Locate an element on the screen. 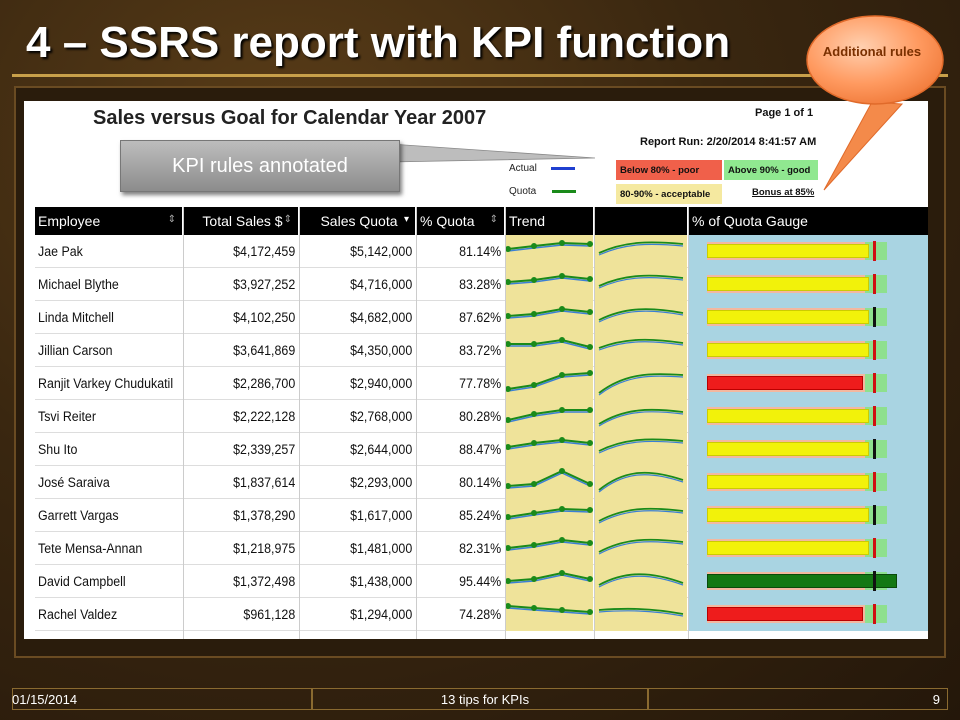 The height and width of the screenshot is (720, 960). pct-quota-cell: 85.24% is located at coordinates (480, 515).